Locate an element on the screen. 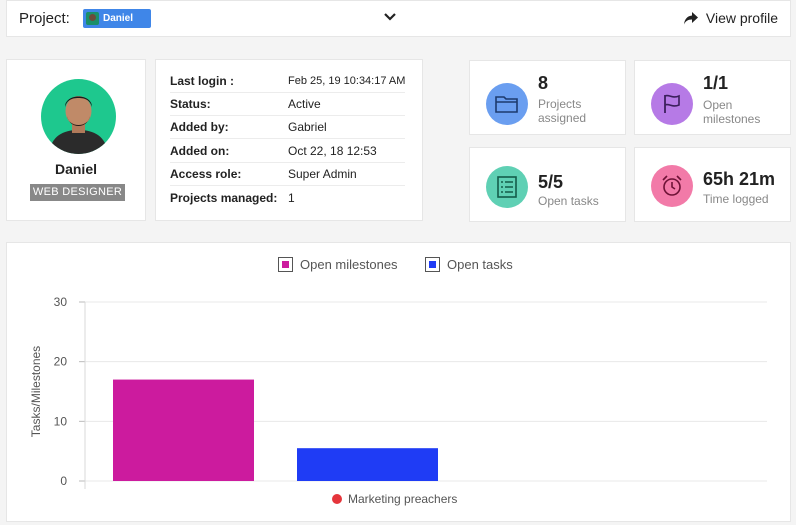  detail-row-projects-managed: Projects managed: 1 is located at coordinates (287, 198).